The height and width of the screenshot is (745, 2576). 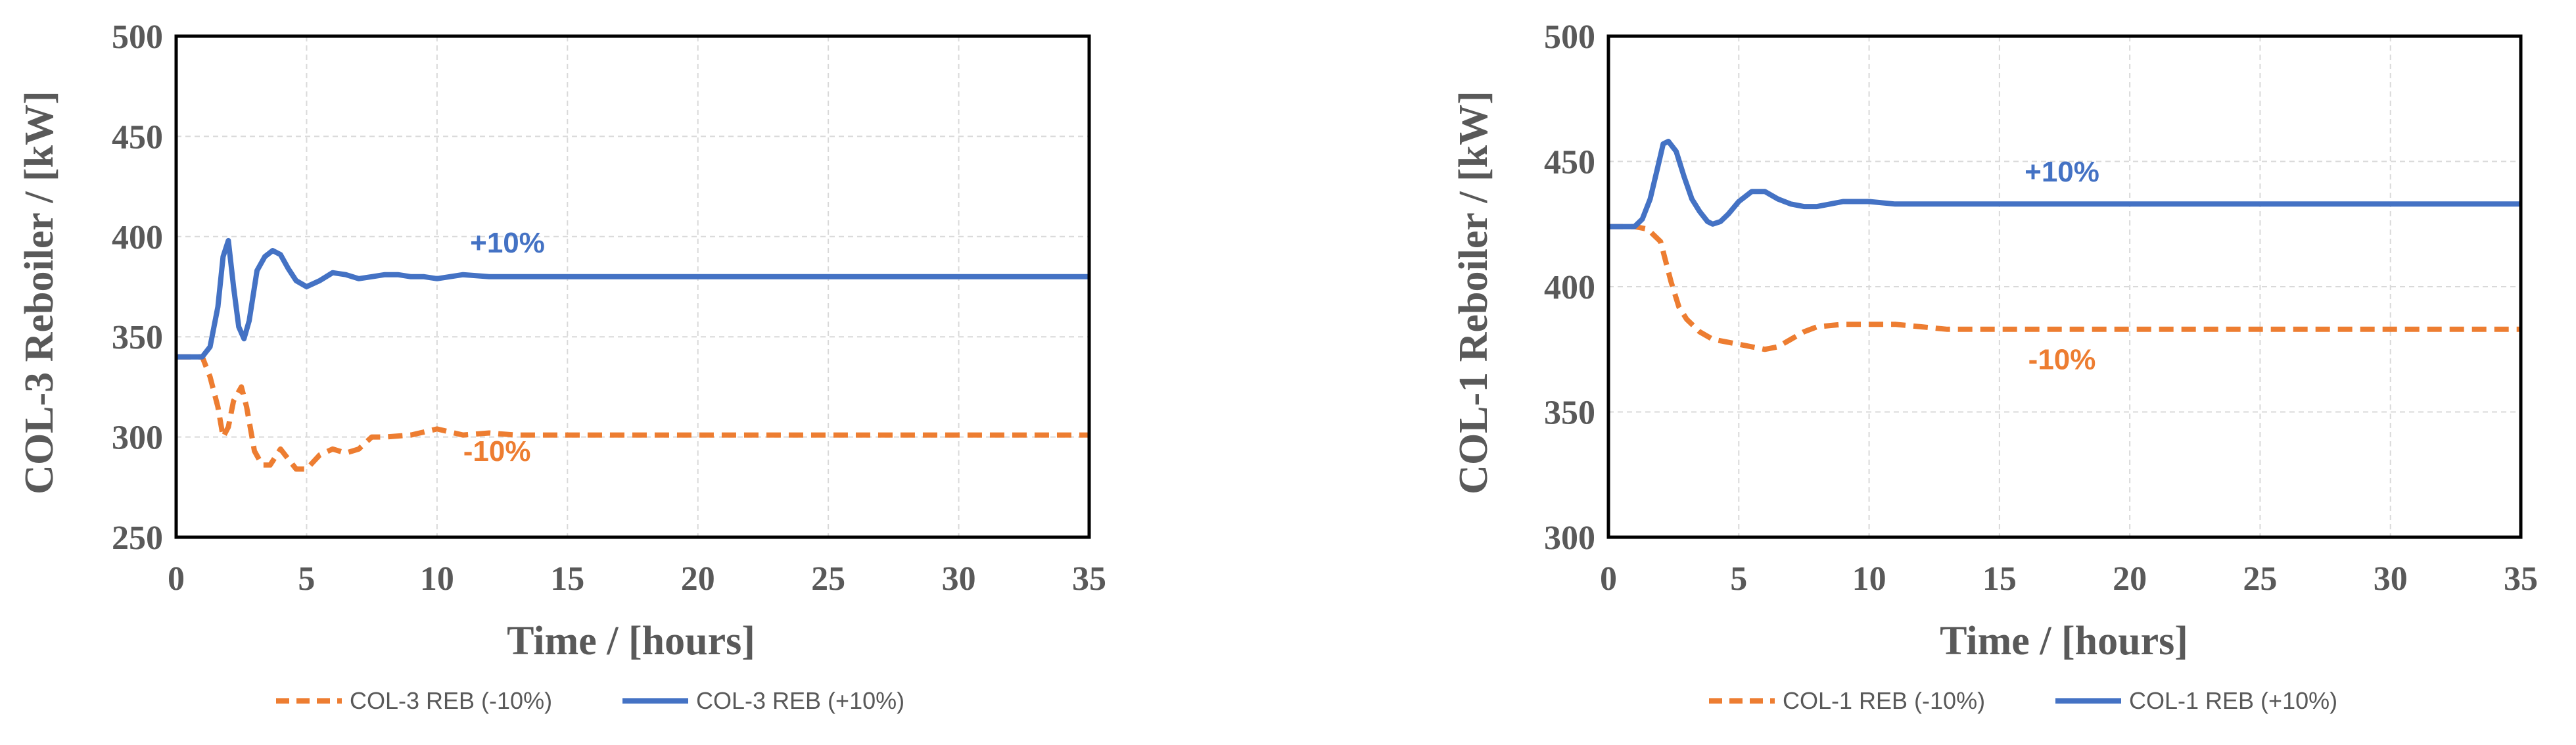 What do you see at coordinates (1884, 700) in the screenshot?
I see `legend-label: COL-1 REB (-10%)` at bounding box center [1884, 700].